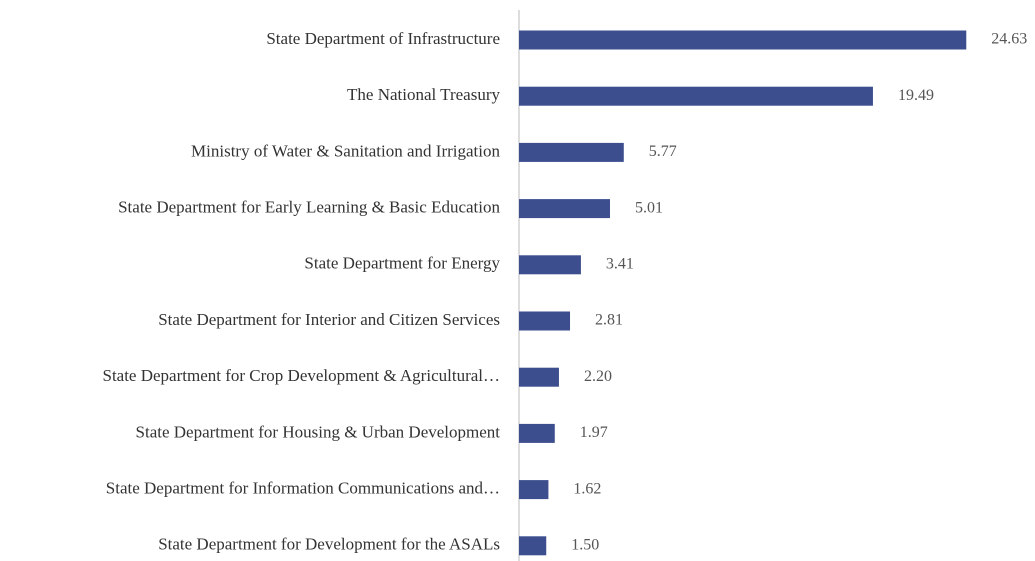 The width and height of the screenshot is (1035, 561). I want to click on value-label: 3.41, so click(620, 263).